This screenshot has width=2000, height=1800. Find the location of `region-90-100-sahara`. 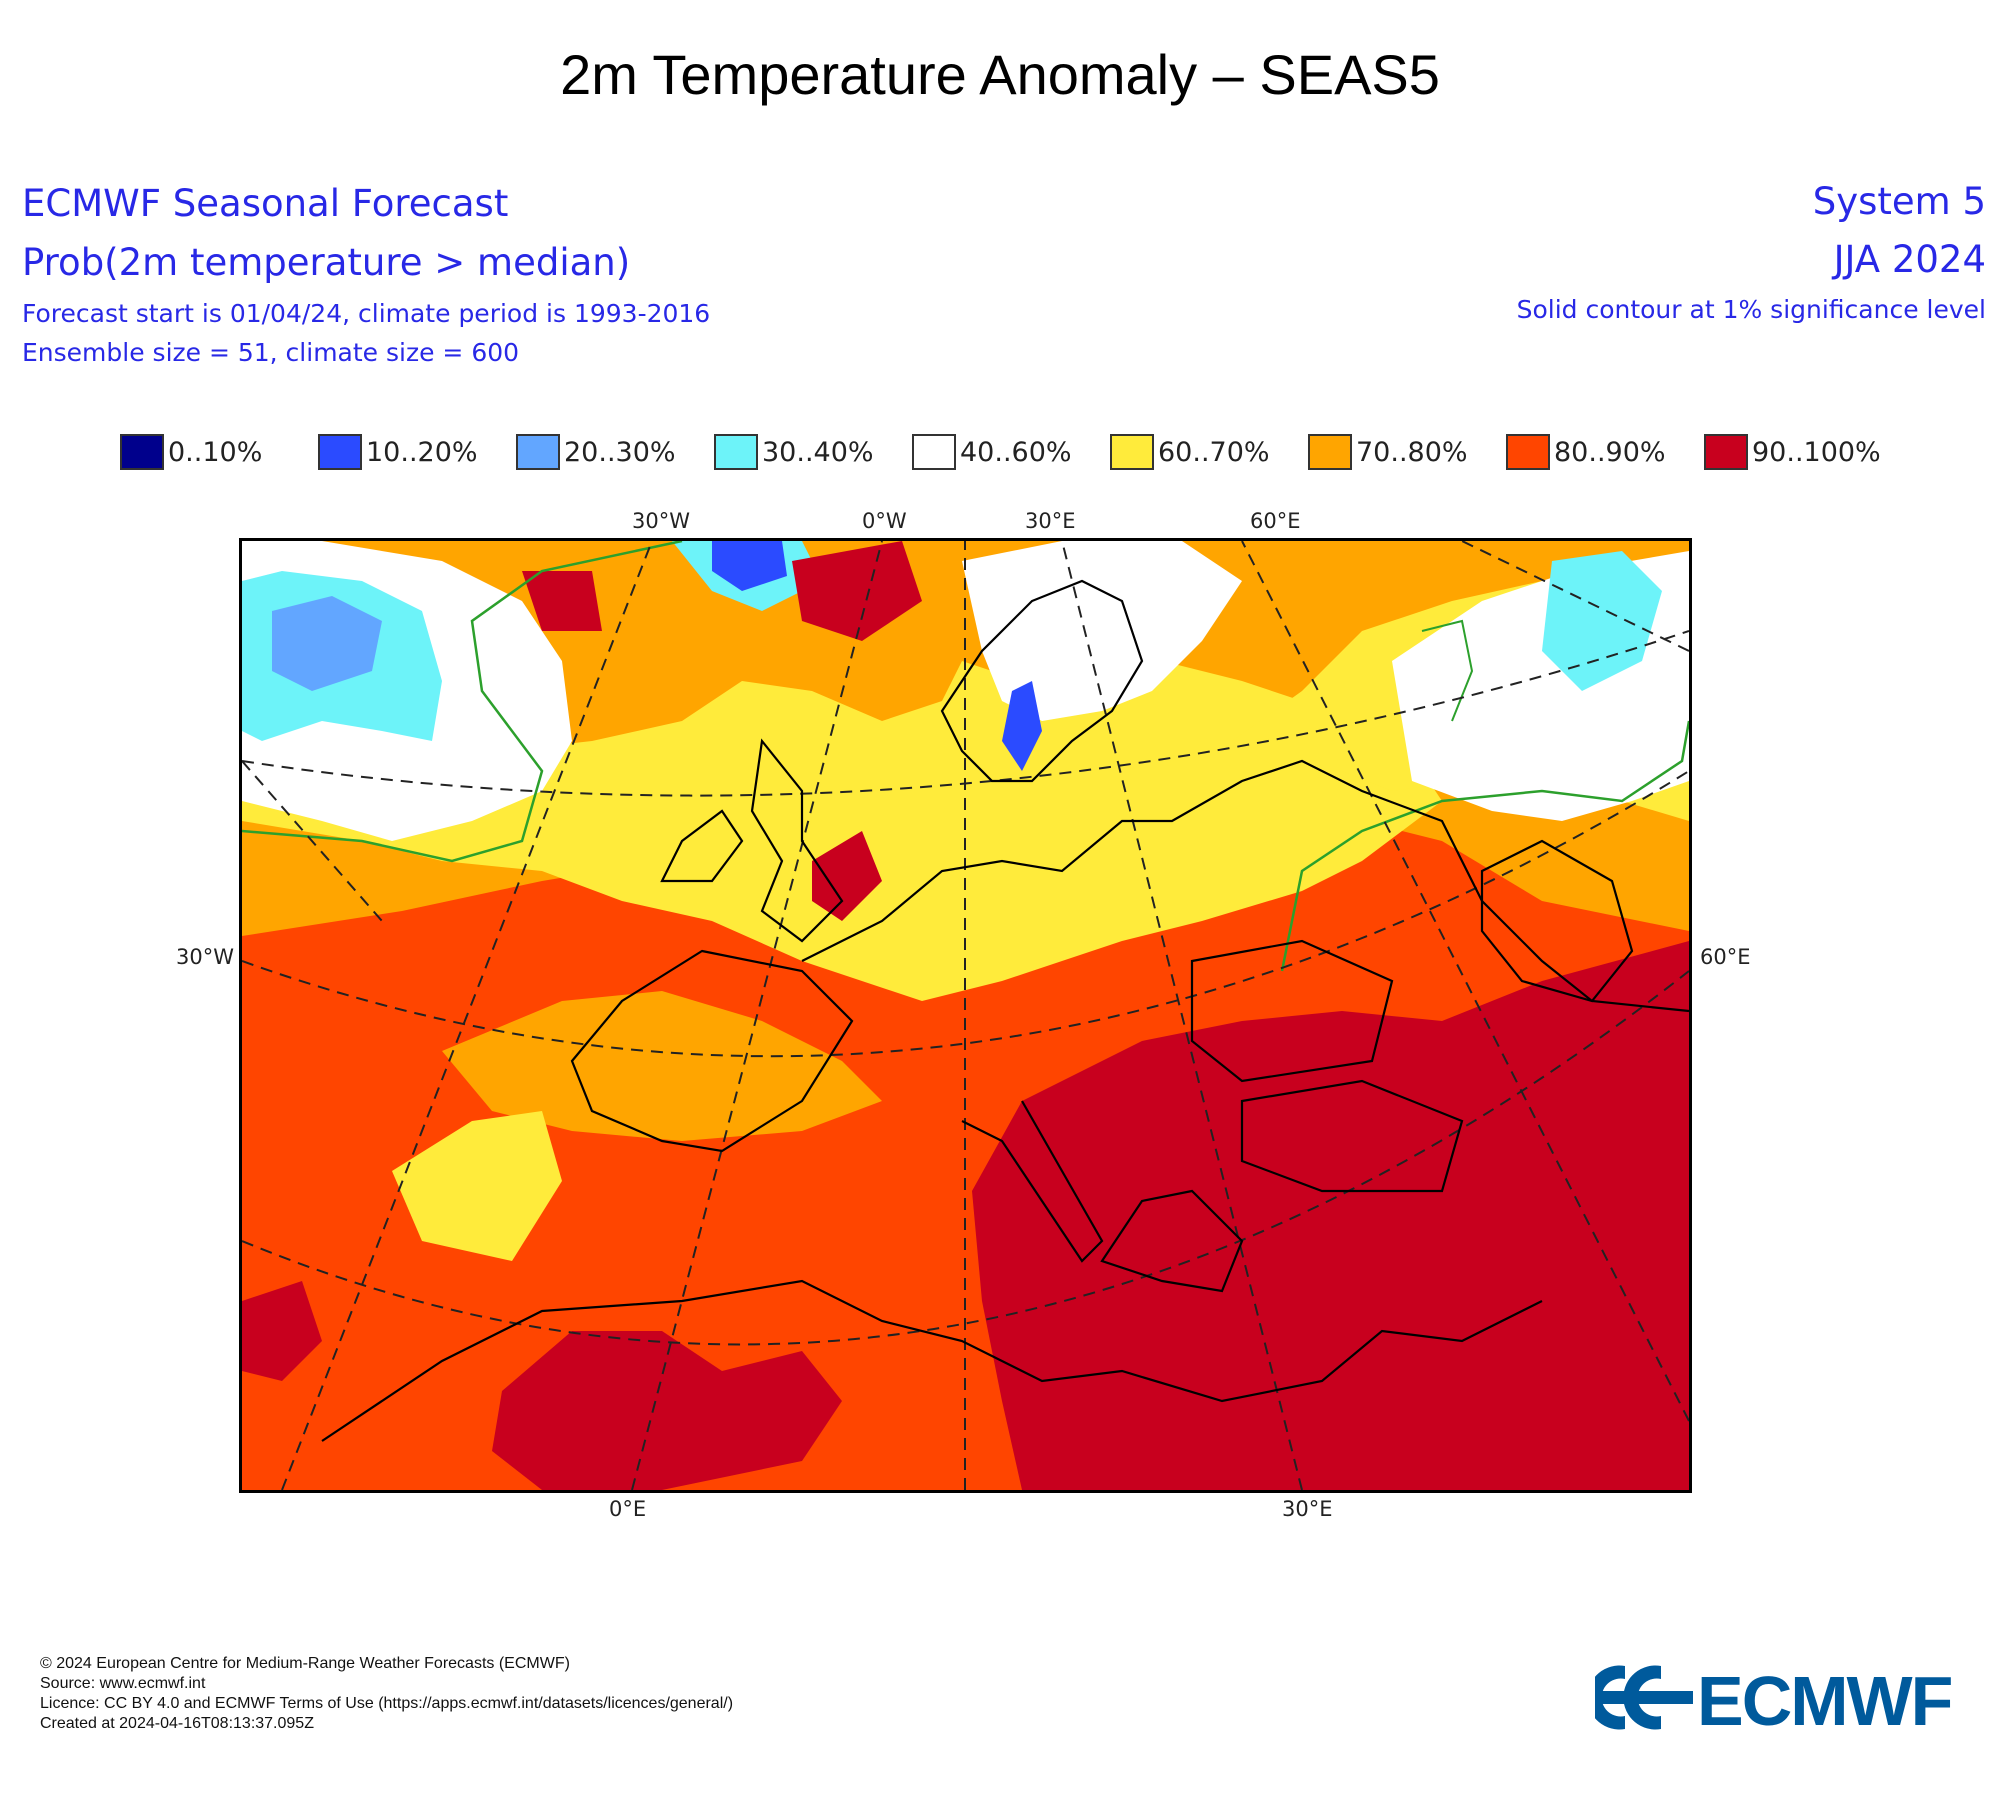

region-90-100-sahara is located at coordinates (667, 1410).